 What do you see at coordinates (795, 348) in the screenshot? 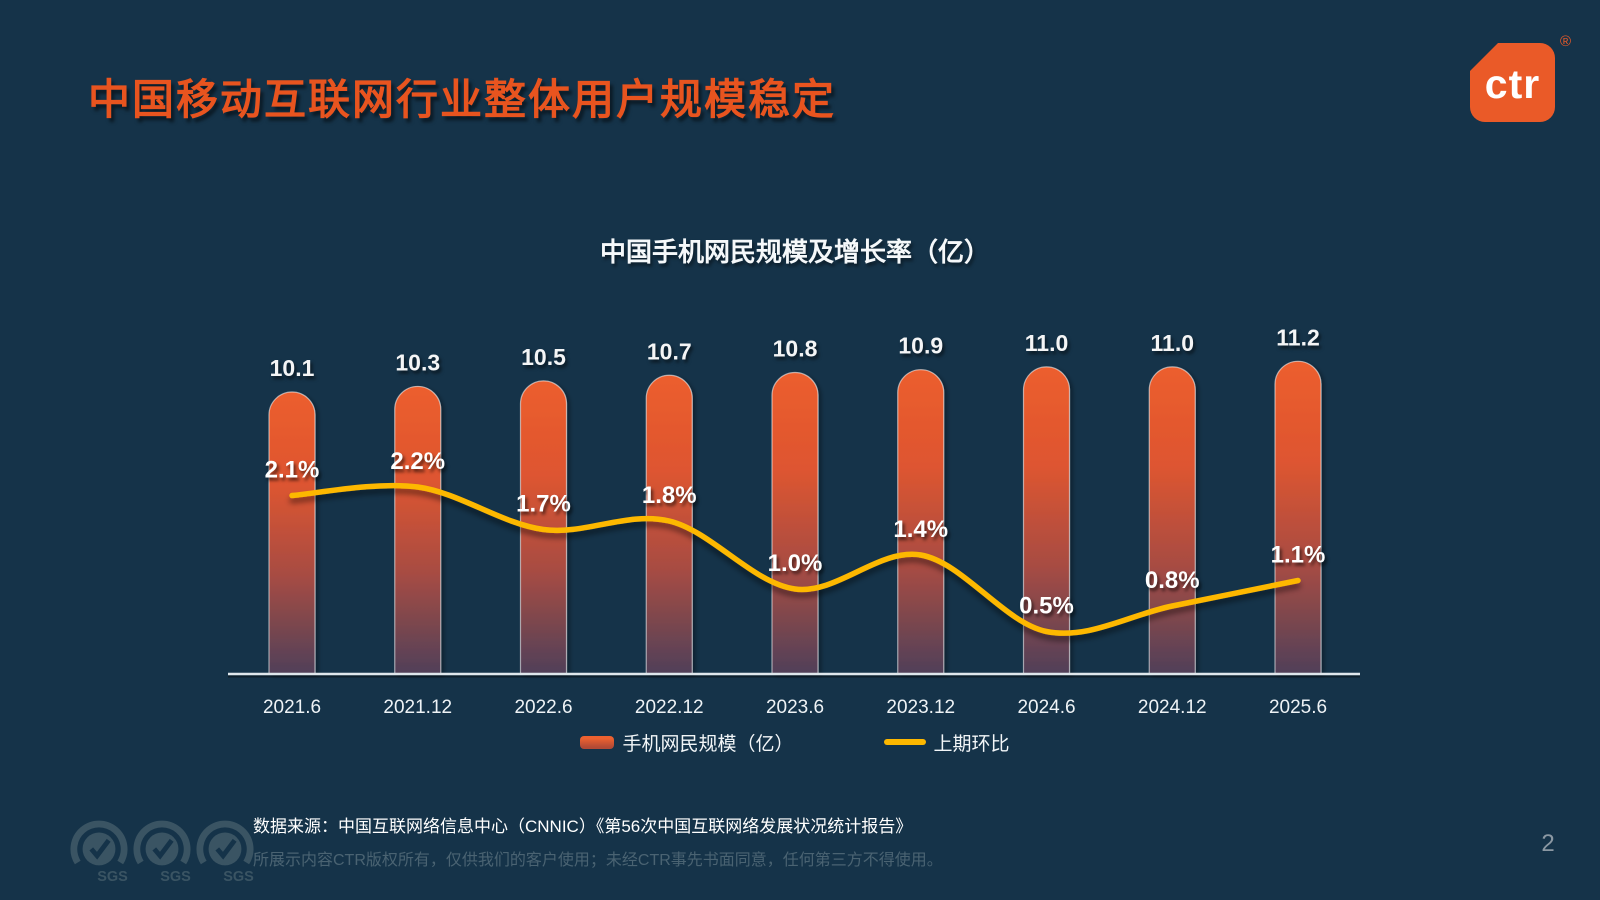
I see `bar-value-label: 10.8` at bounding box center [795, 348].